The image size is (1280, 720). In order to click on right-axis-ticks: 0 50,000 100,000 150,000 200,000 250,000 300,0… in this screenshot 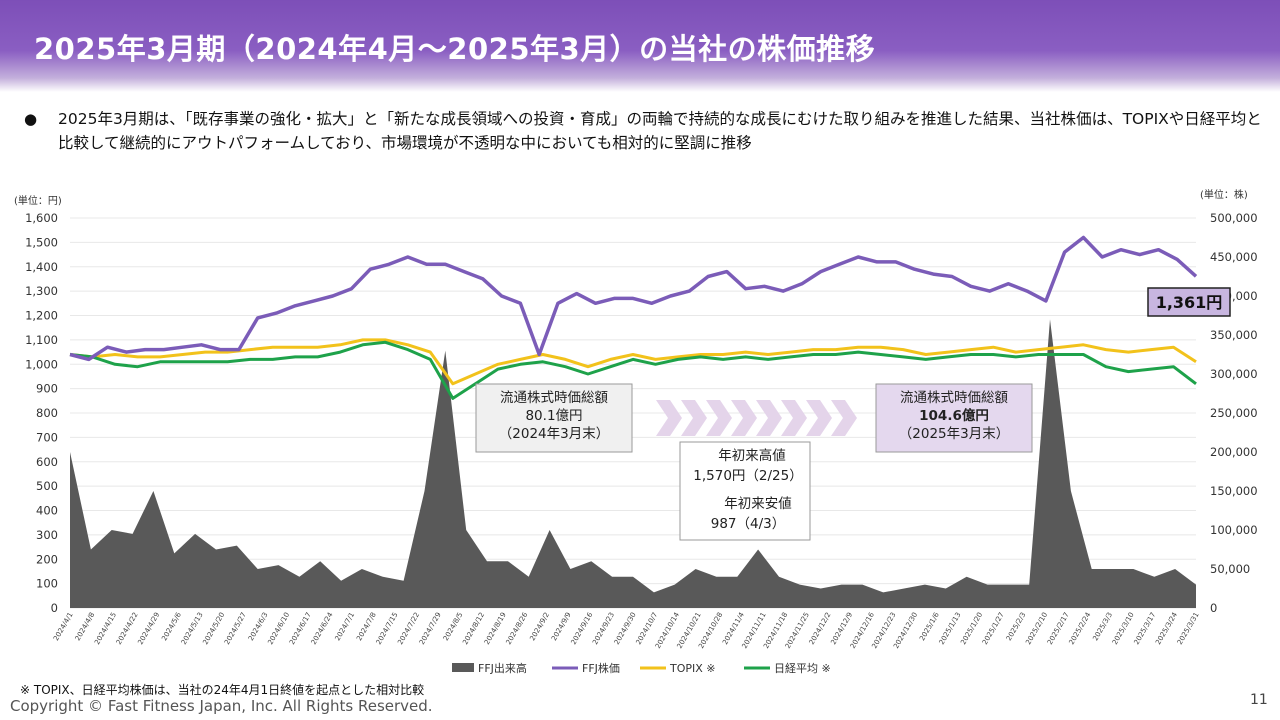, I will do `click(1234, 413)`.